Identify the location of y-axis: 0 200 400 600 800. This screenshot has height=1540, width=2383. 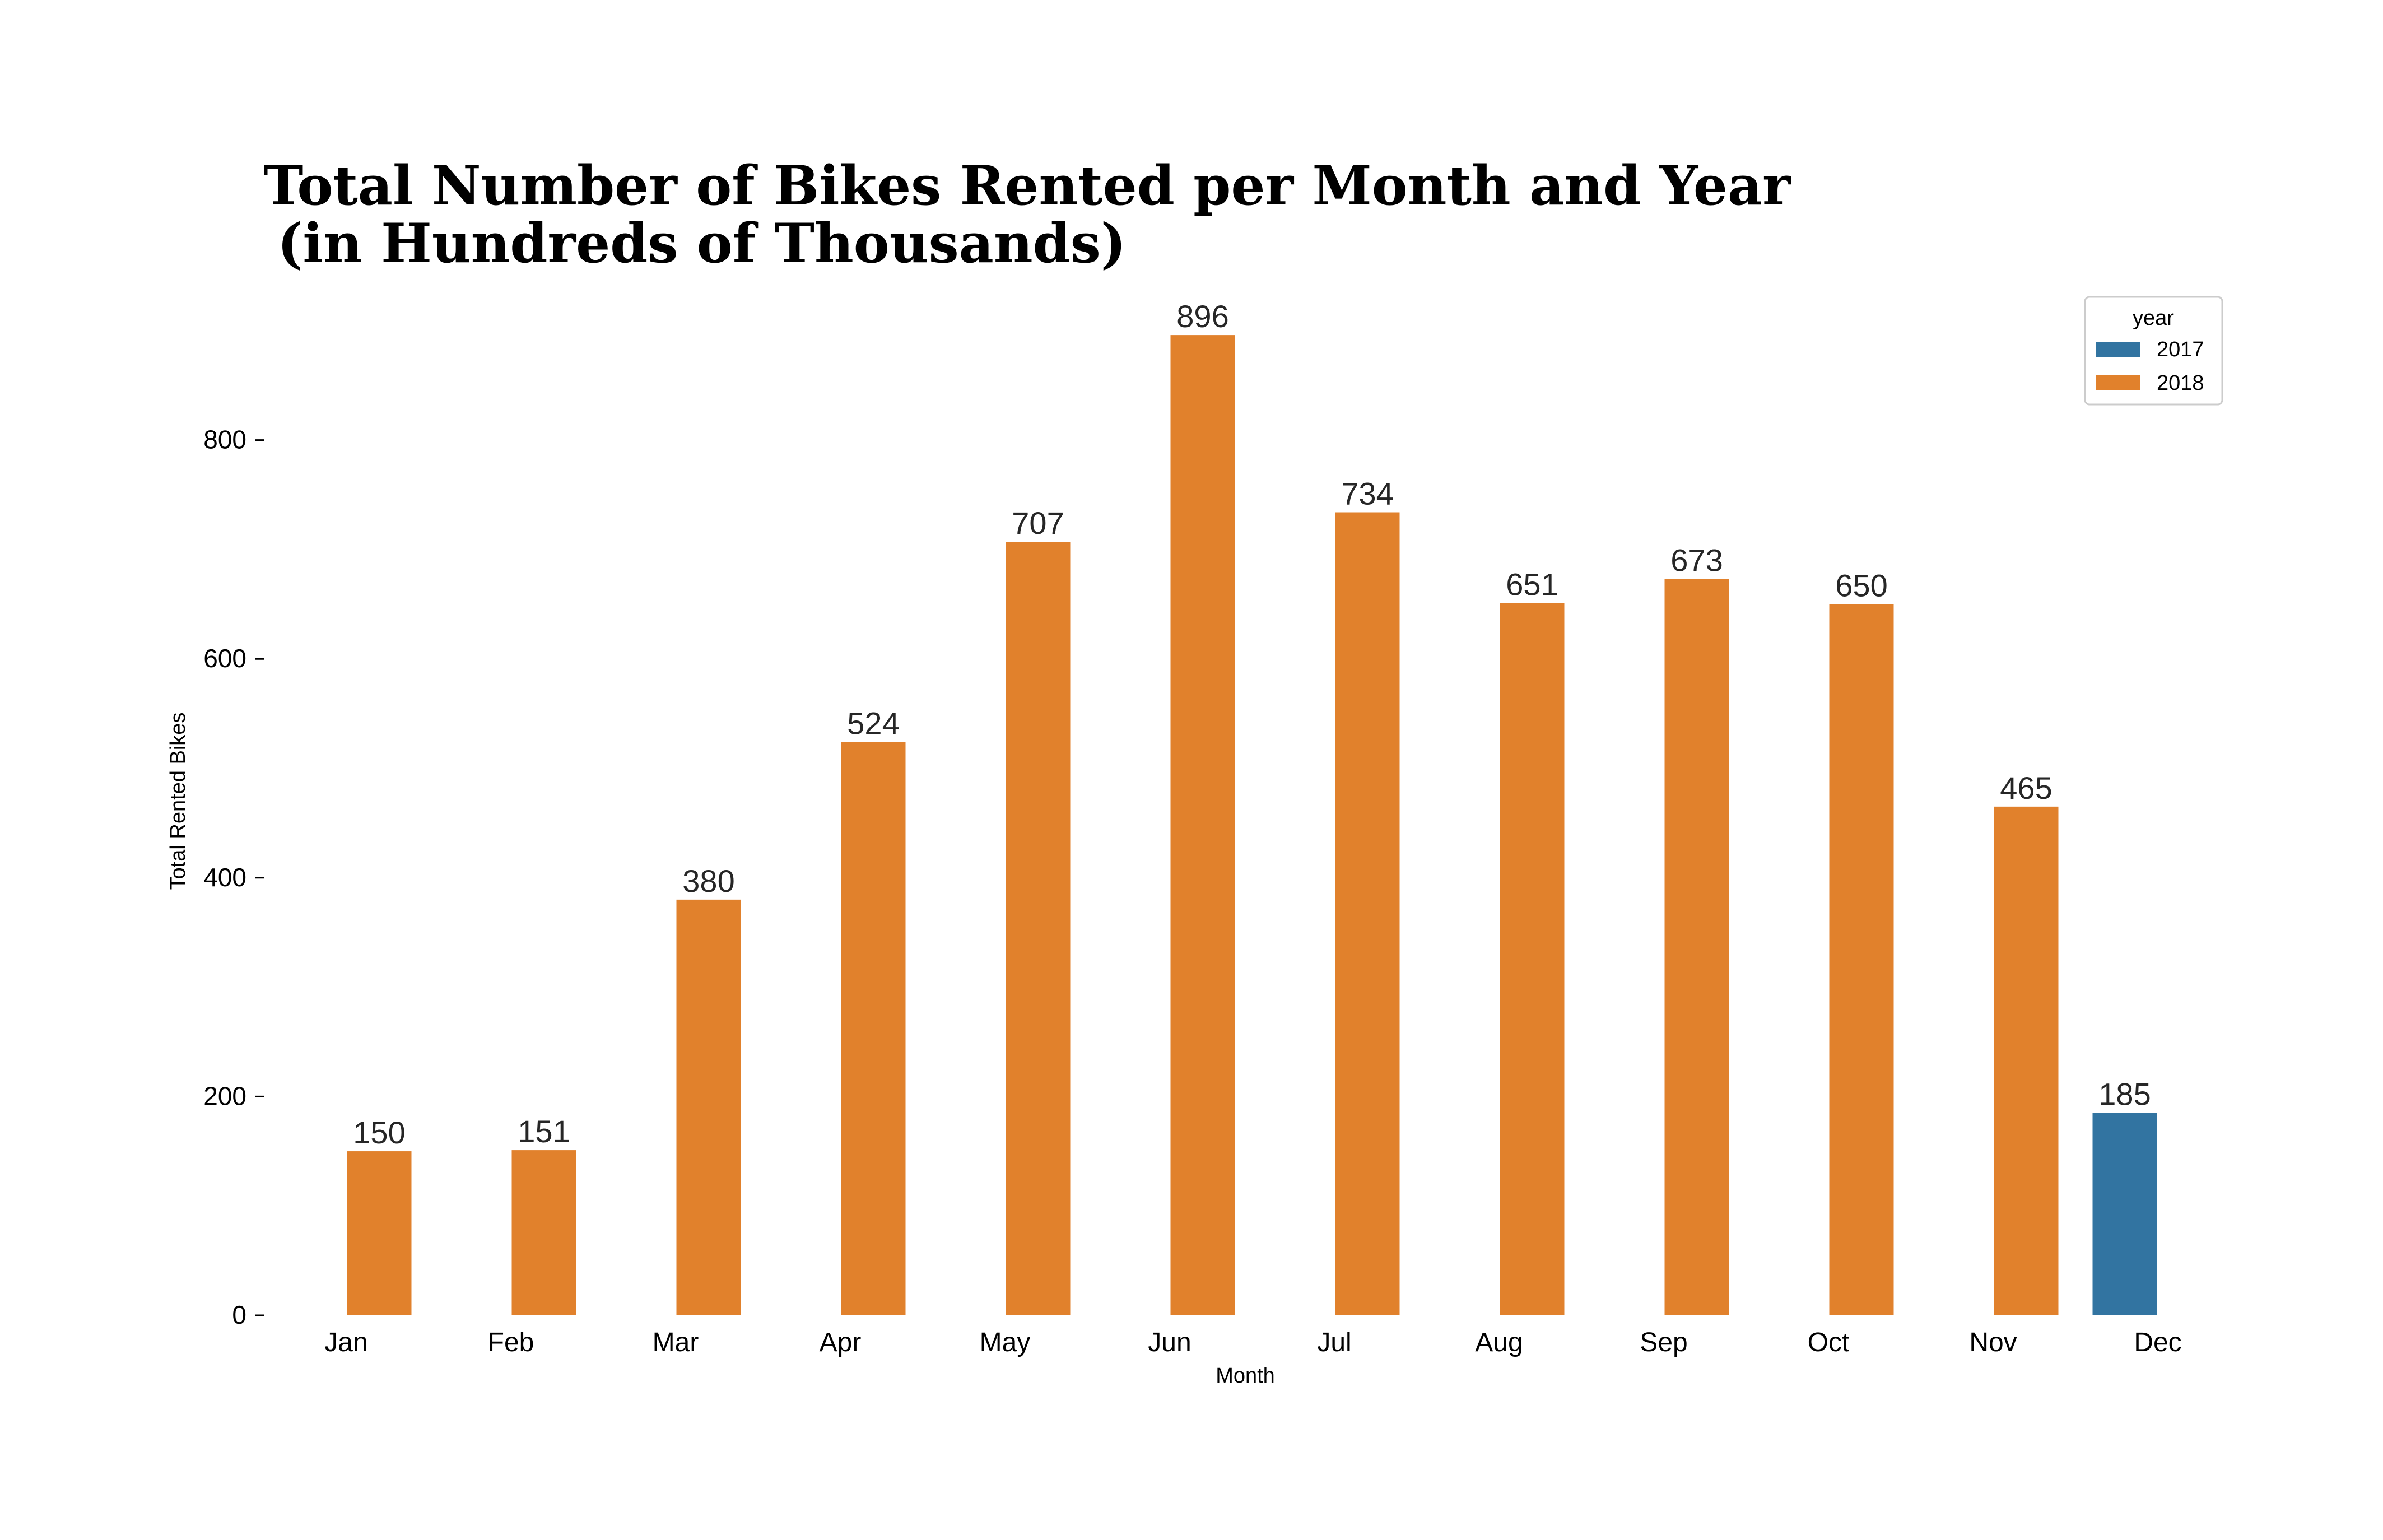
(234, 877).